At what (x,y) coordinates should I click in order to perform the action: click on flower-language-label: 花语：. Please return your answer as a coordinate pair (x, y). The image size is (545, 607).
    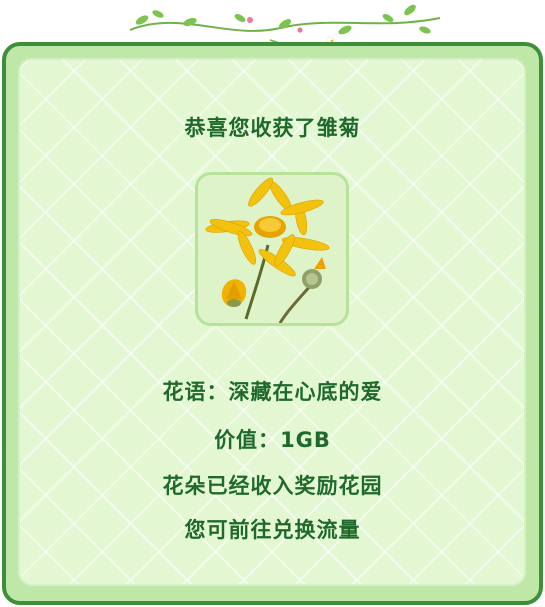
    Looking at the image, I should click on (195, 392).